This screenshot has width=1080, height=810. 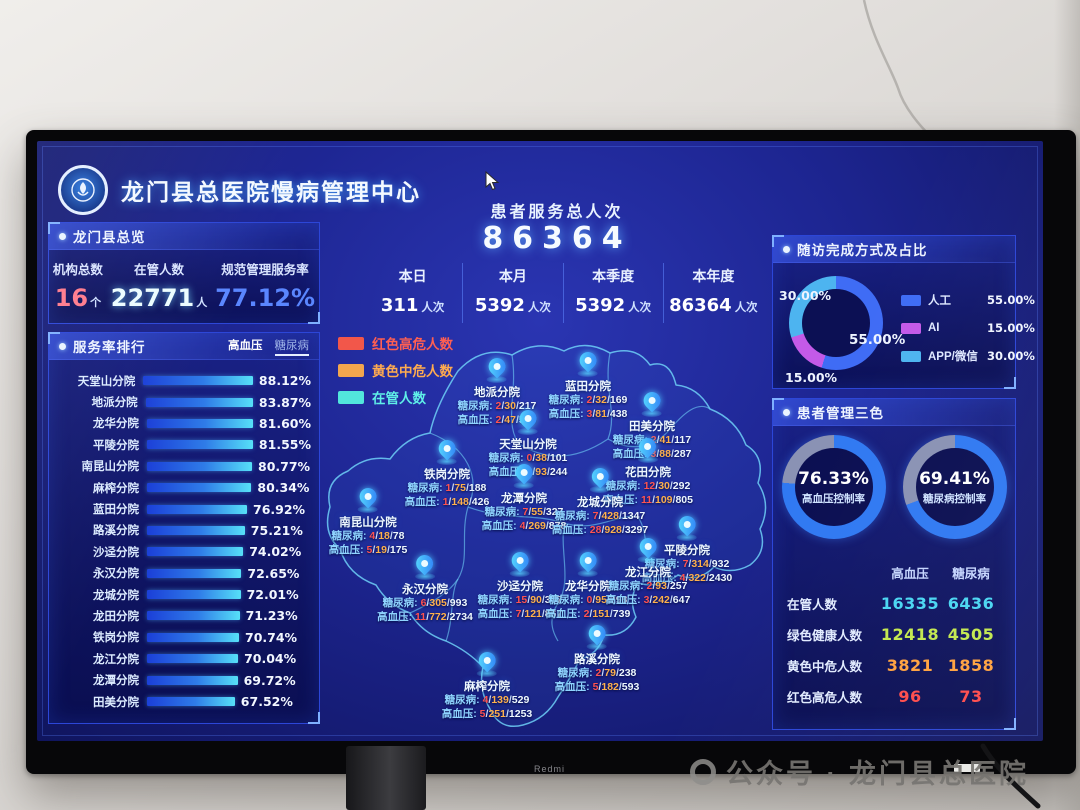 I want to click on panel-title: 患者管理三色, so click(x=840, y=413).